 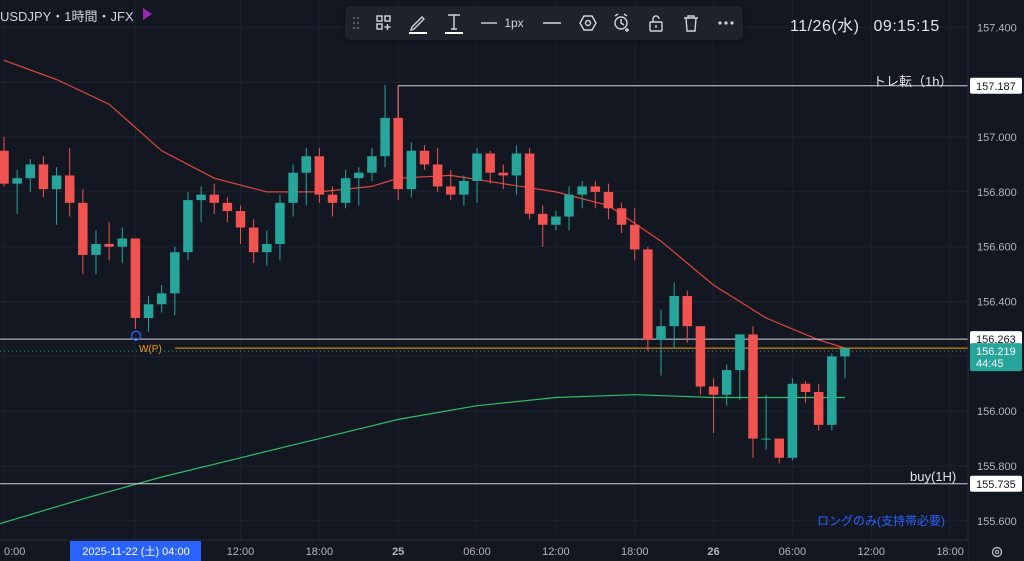 I want to click on symbol-title: USDJPY・1時間・JFX, so click(x=67, y=16).